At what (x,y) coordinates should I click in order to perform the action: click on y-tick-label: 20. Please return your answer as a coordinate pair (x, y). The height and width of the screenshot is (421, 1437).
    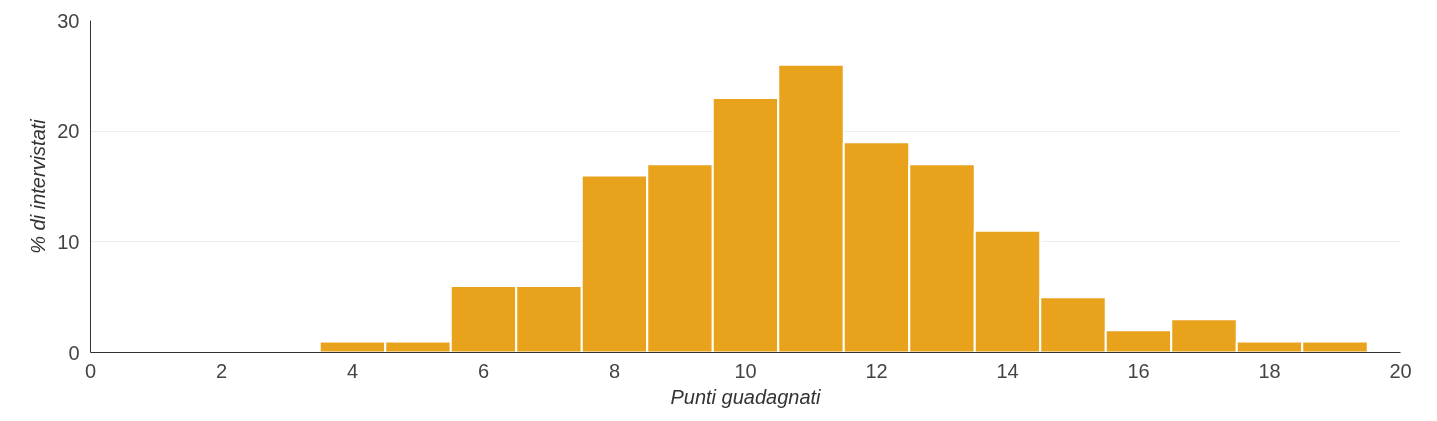
    Looking at the image, I should click on (68, 131).